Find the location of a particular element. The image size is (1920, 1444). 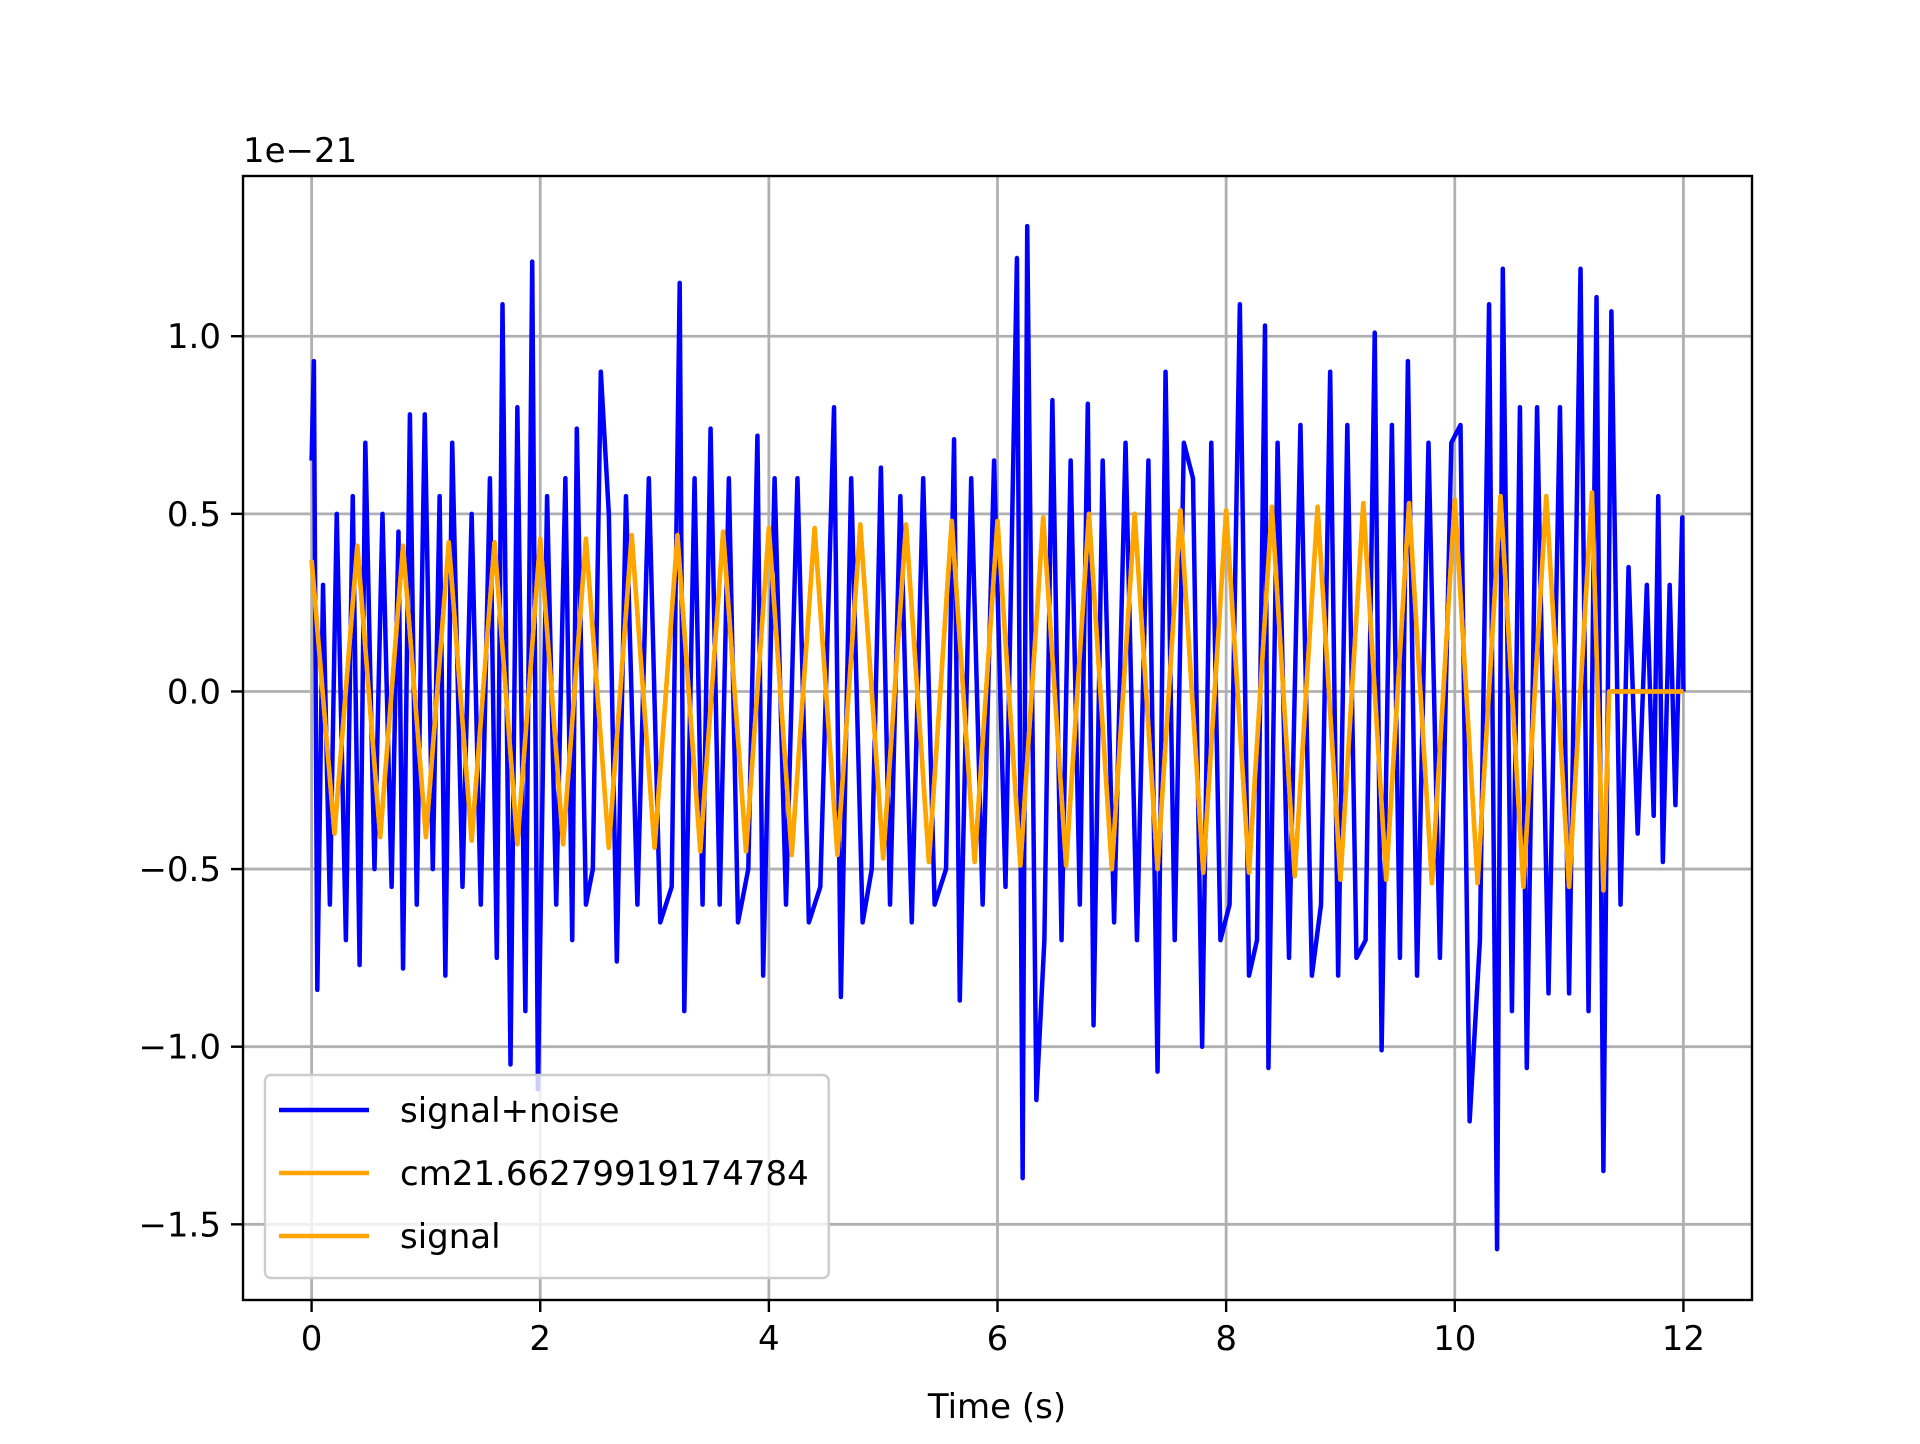

y-tick-label: 0.5 is located at coordinates (194, 515).